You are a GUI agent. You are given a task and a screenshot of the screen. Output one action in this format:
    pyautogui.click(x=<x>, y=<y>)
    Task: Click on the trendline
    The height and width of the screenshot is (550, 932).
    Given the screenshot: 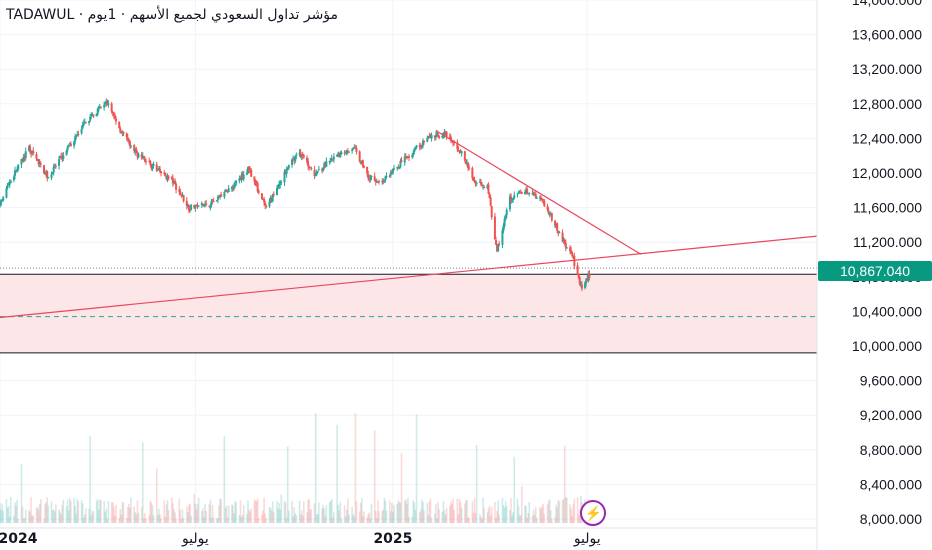 What is the action you would take?
    pyautogui.click(x=409, y=277)
    